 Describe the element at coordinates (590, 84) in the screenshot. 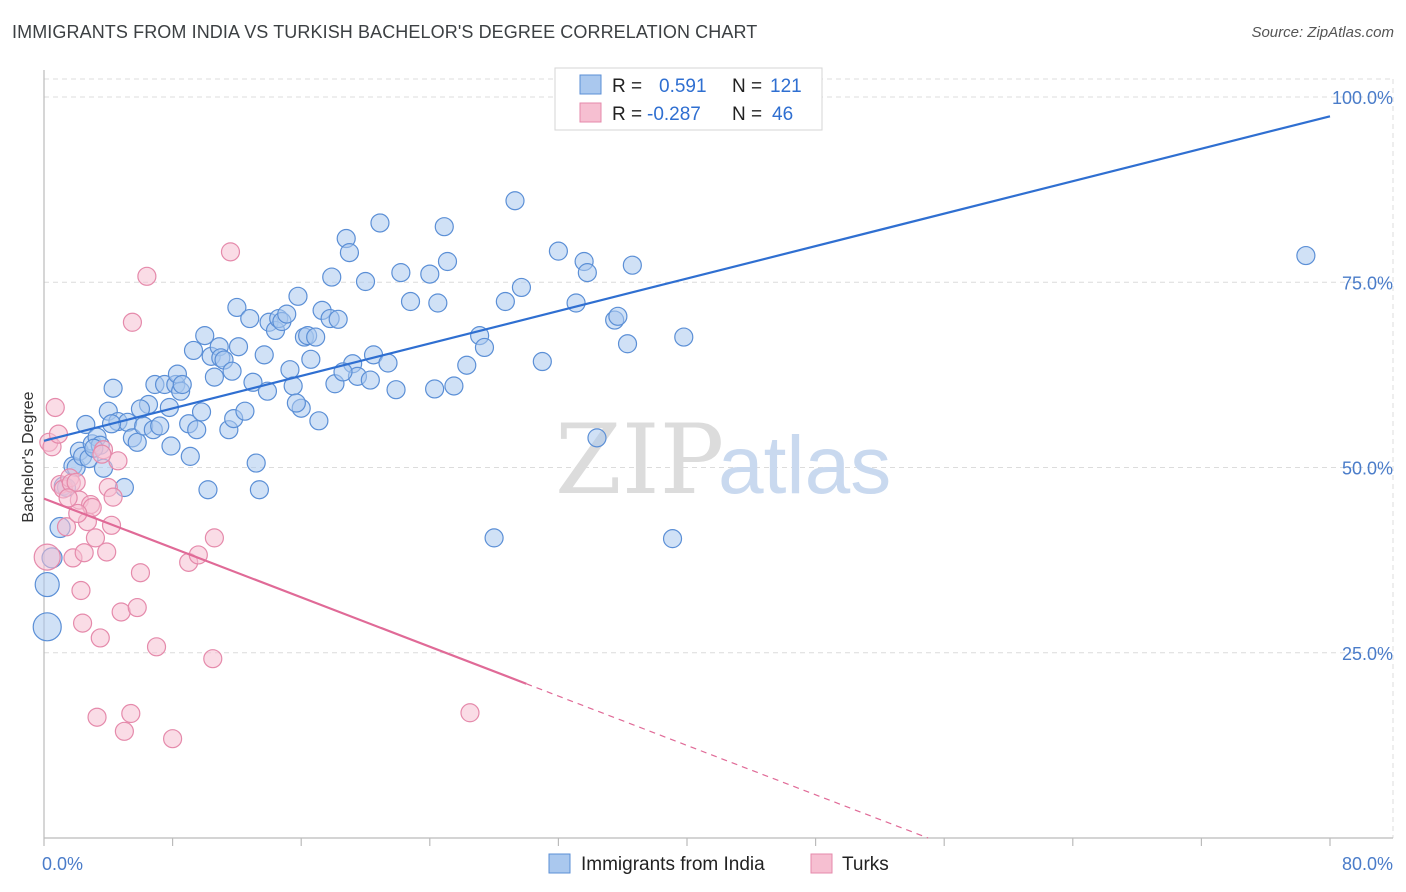

I see `legend-swatch-blue` at that location.